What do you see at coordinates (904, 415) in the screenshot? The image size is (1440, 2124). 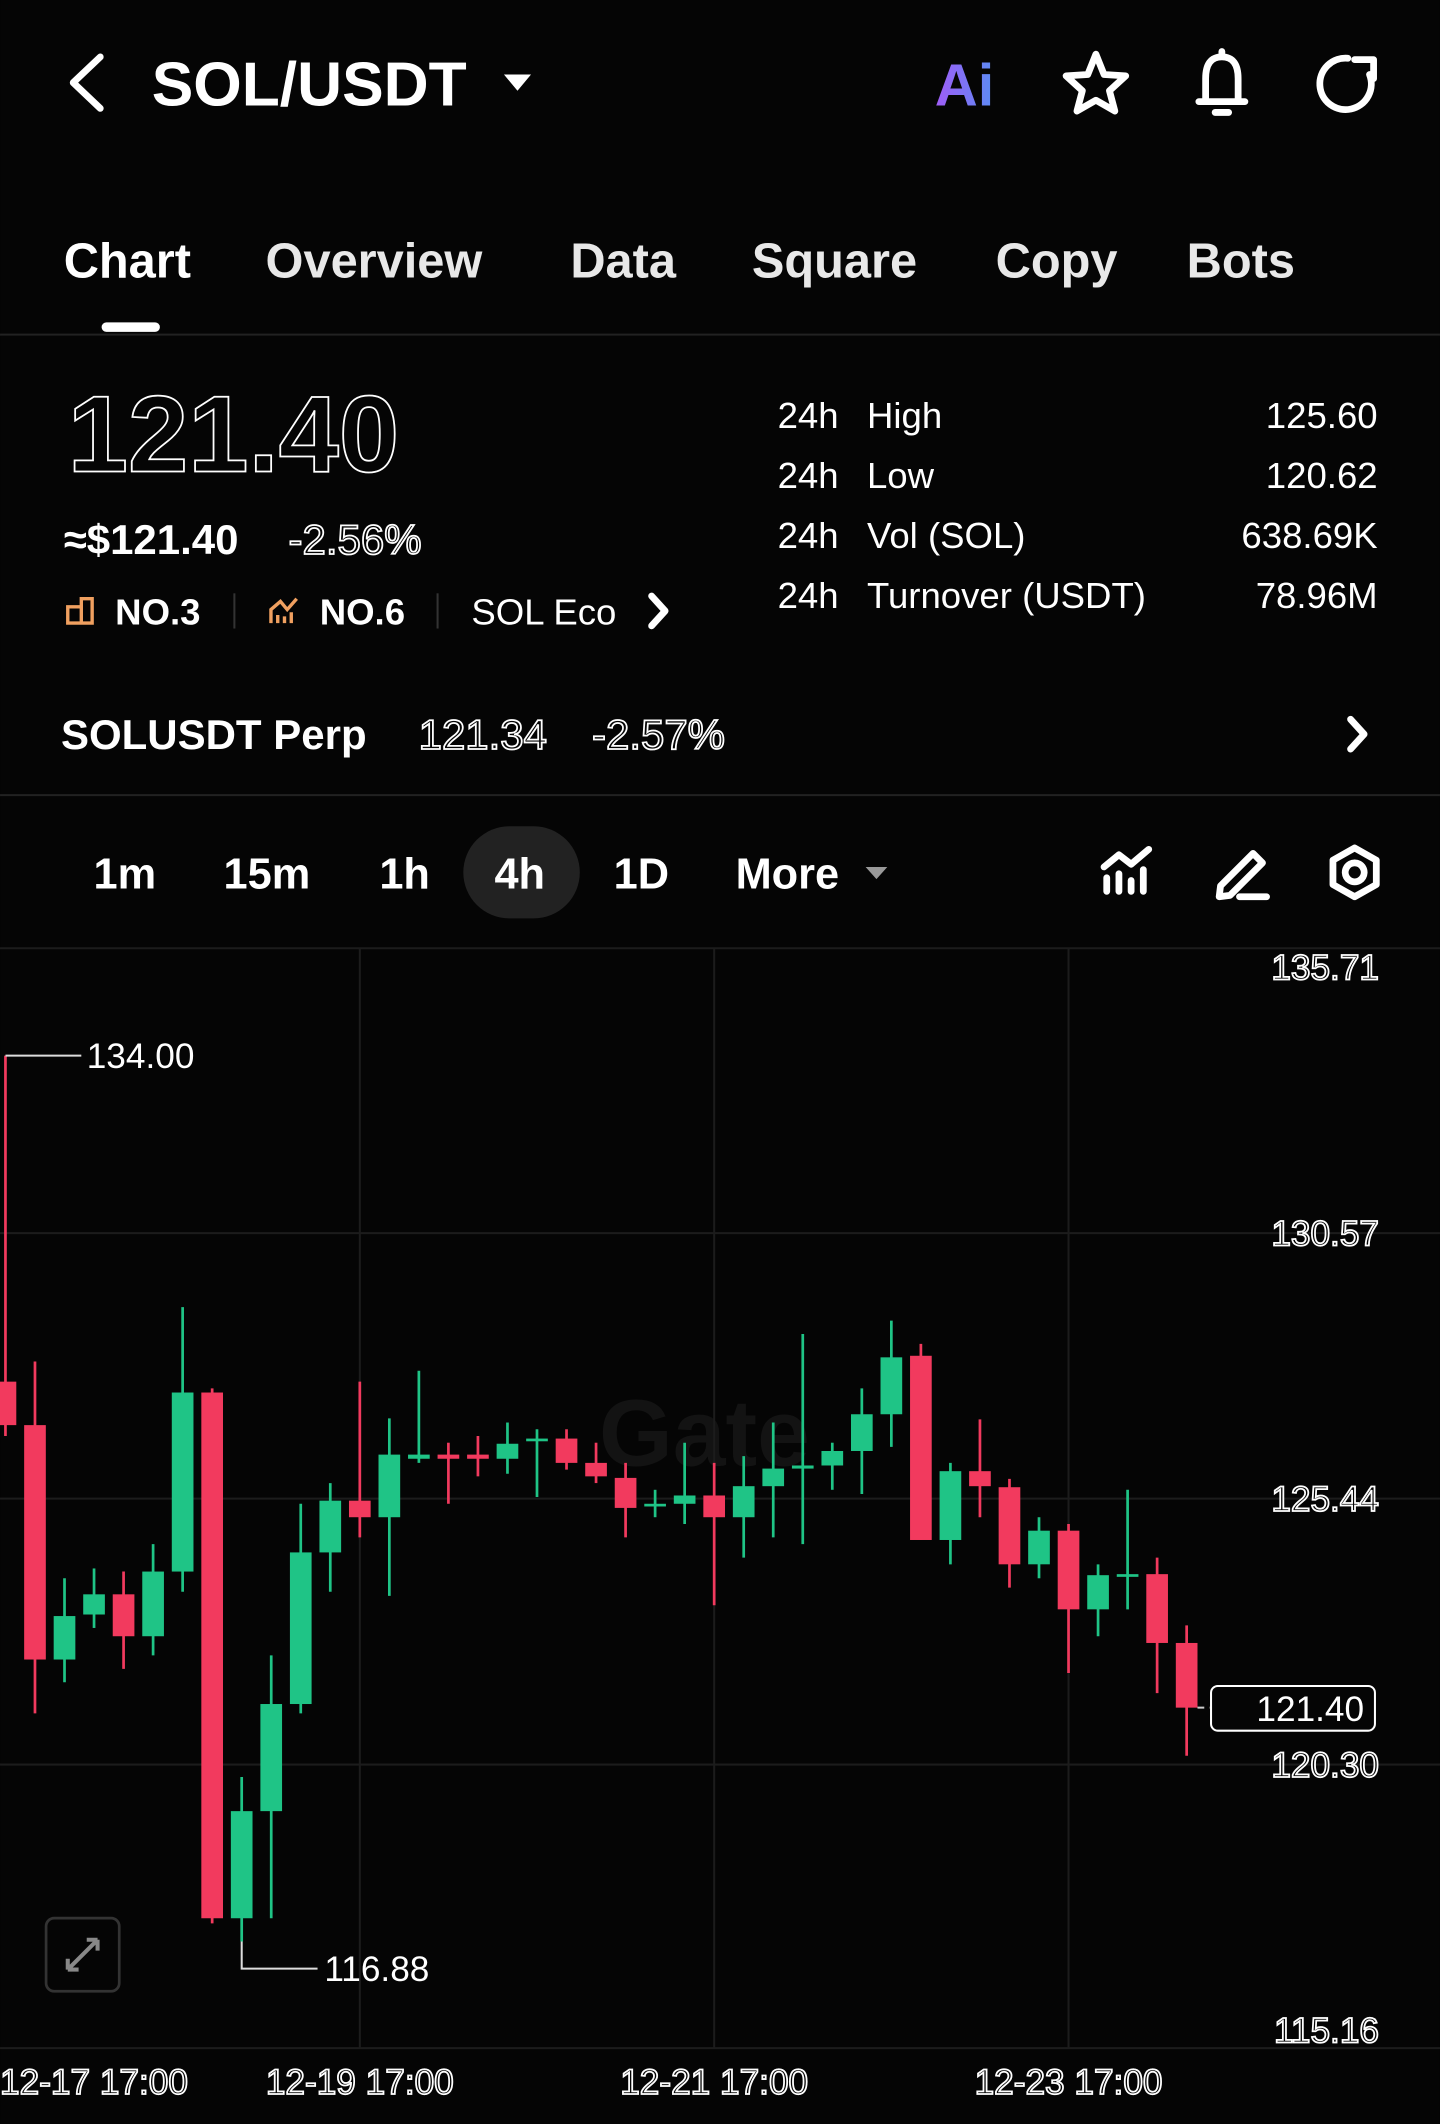 I see `stat-label: High` at bounding box center [904, 415].